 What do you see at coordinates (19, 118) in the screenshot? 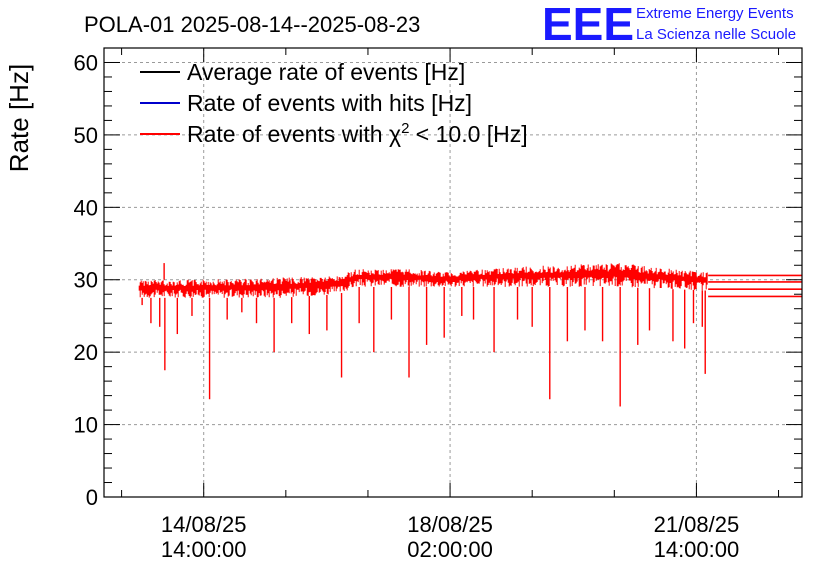
I see `y-axis-label: Rate [Hz]` at bounding box center [19, 118].